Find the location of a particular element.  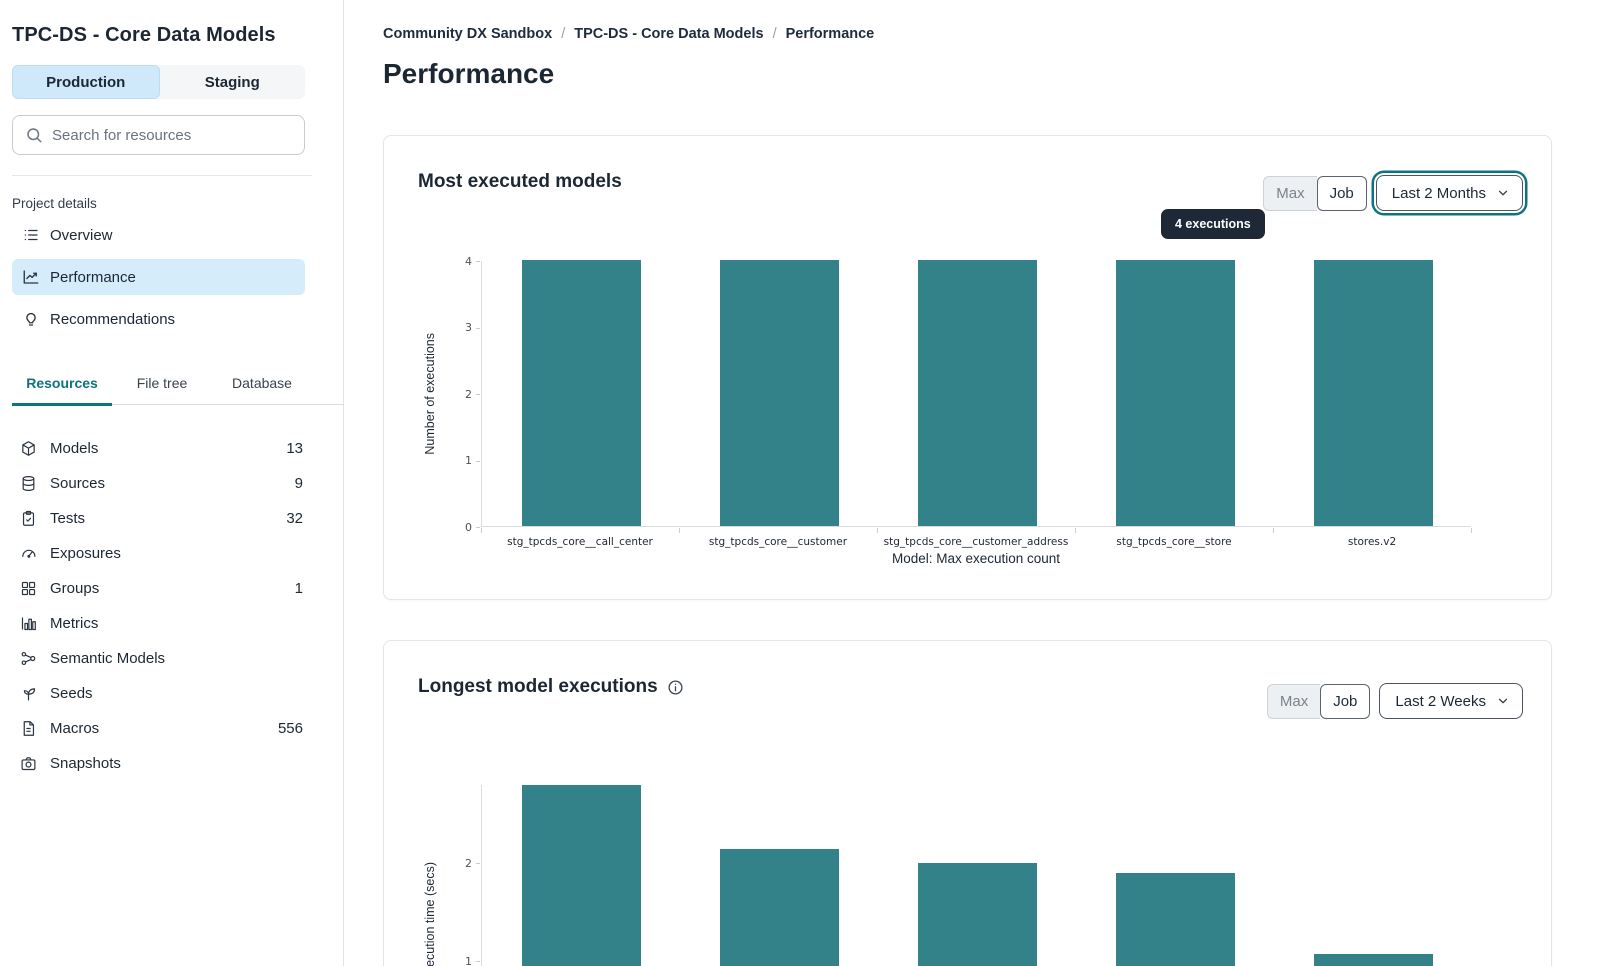

search-icon is located at coordinates (34, 135).